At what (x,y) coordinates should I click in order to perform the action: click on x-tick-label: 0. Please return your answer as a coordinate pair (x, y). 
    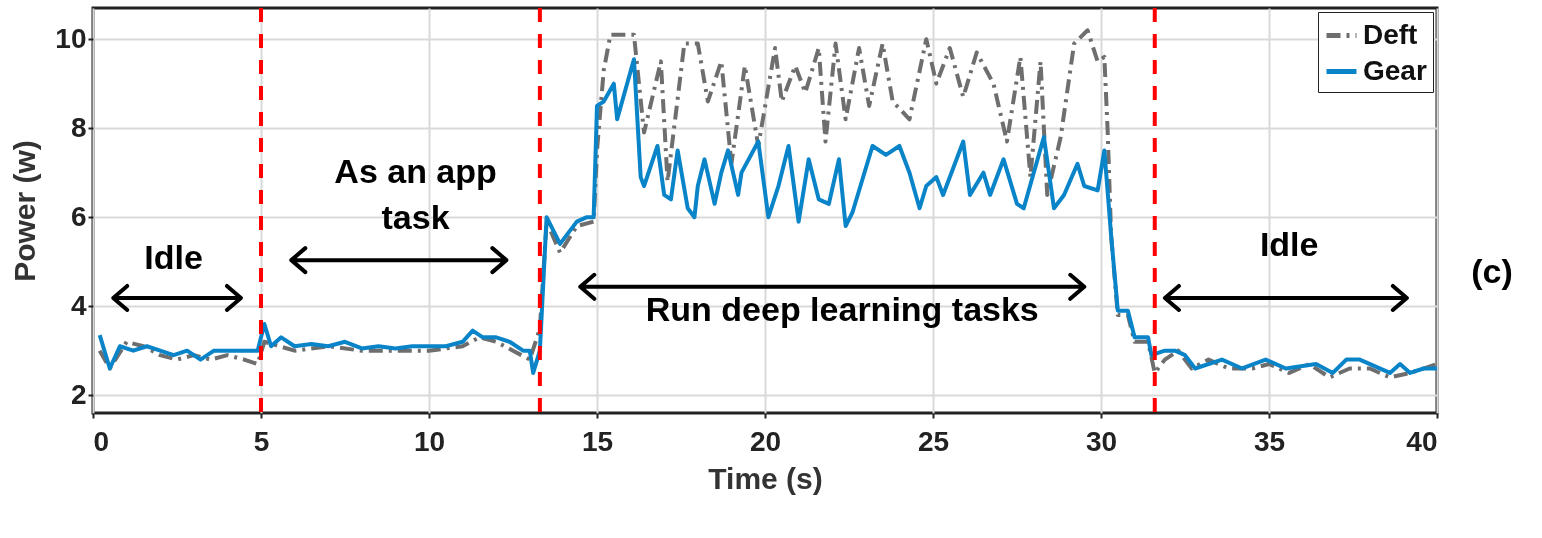
    Looking at the image, I should click on (101, 441).